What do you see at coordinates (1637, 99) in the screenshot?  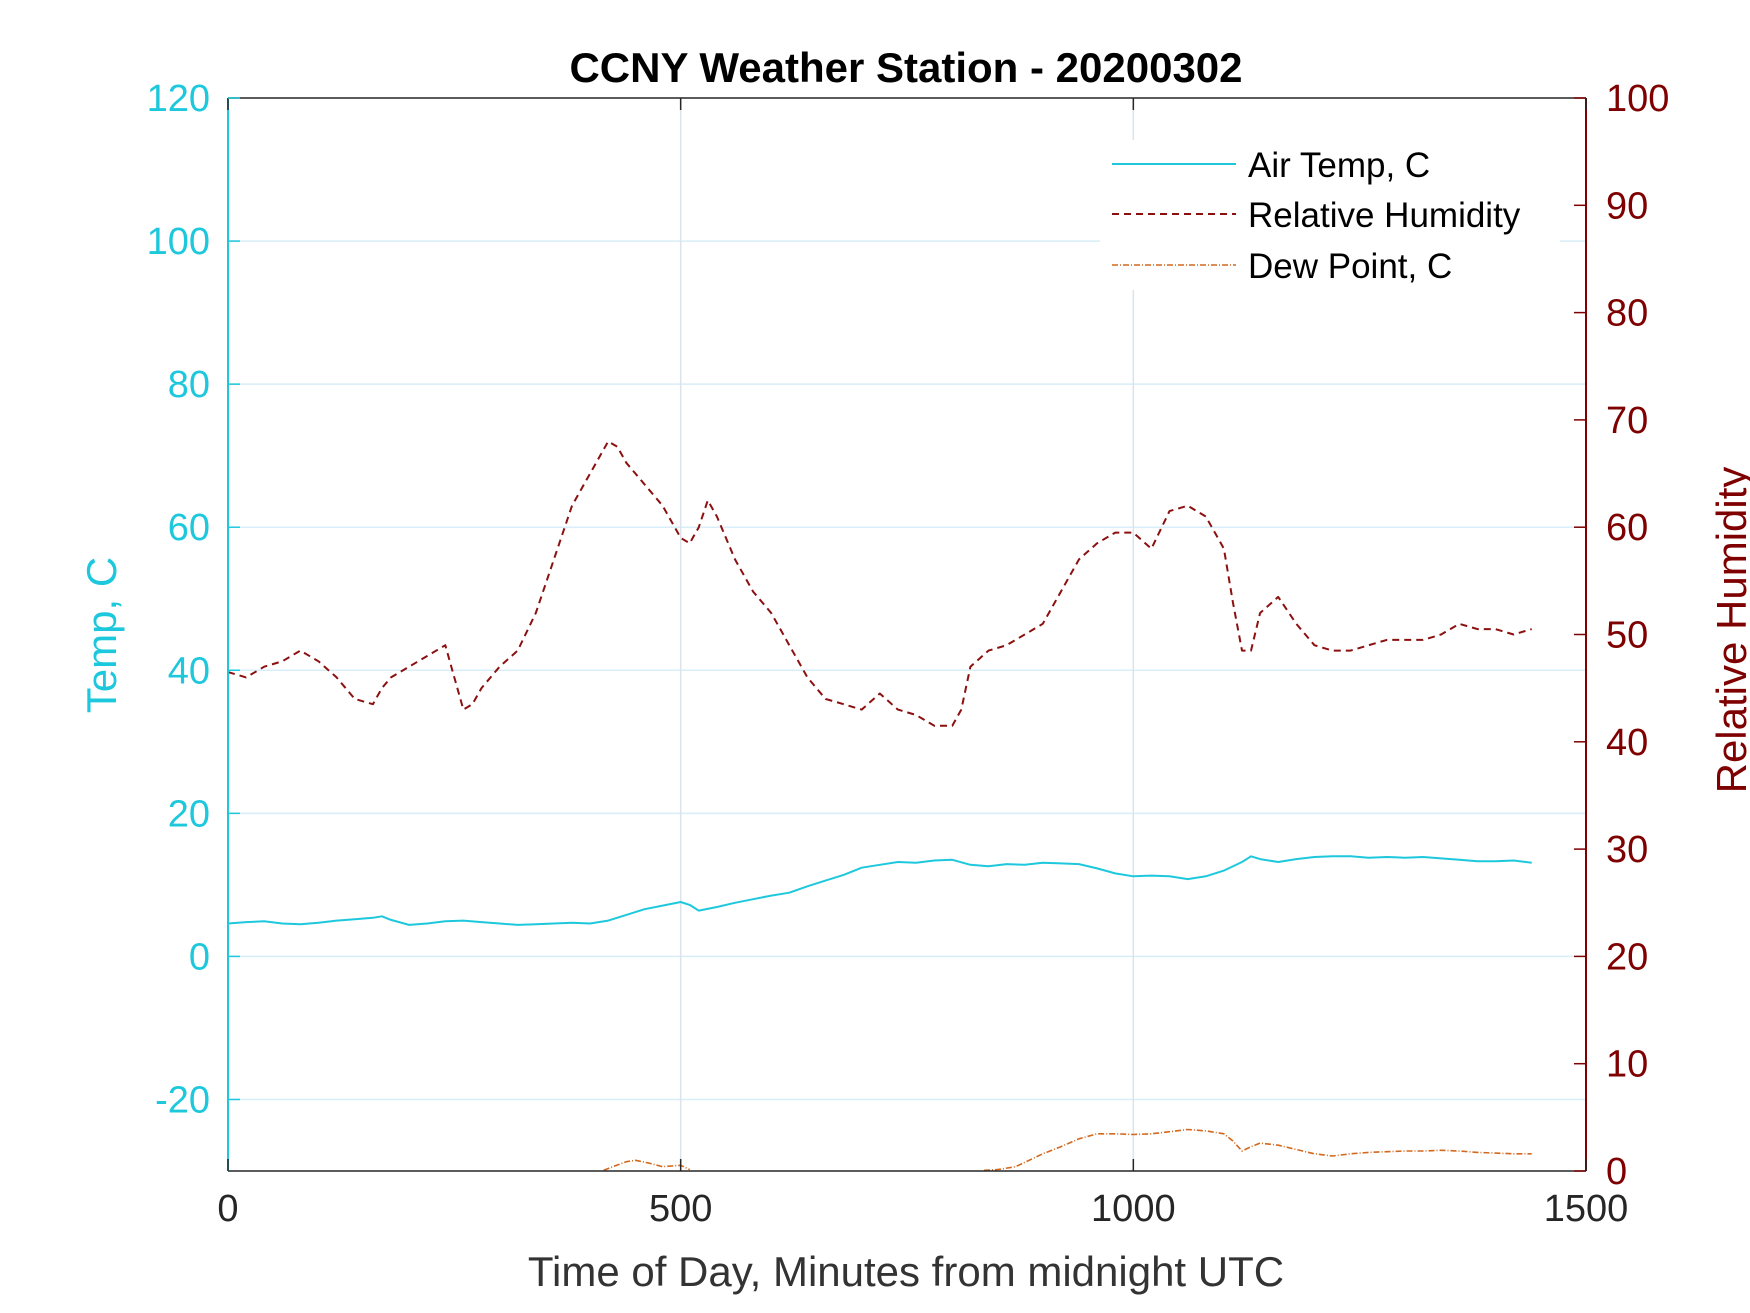 I see `y-right-tick-label: 100` at bounding box center [1637, 99].